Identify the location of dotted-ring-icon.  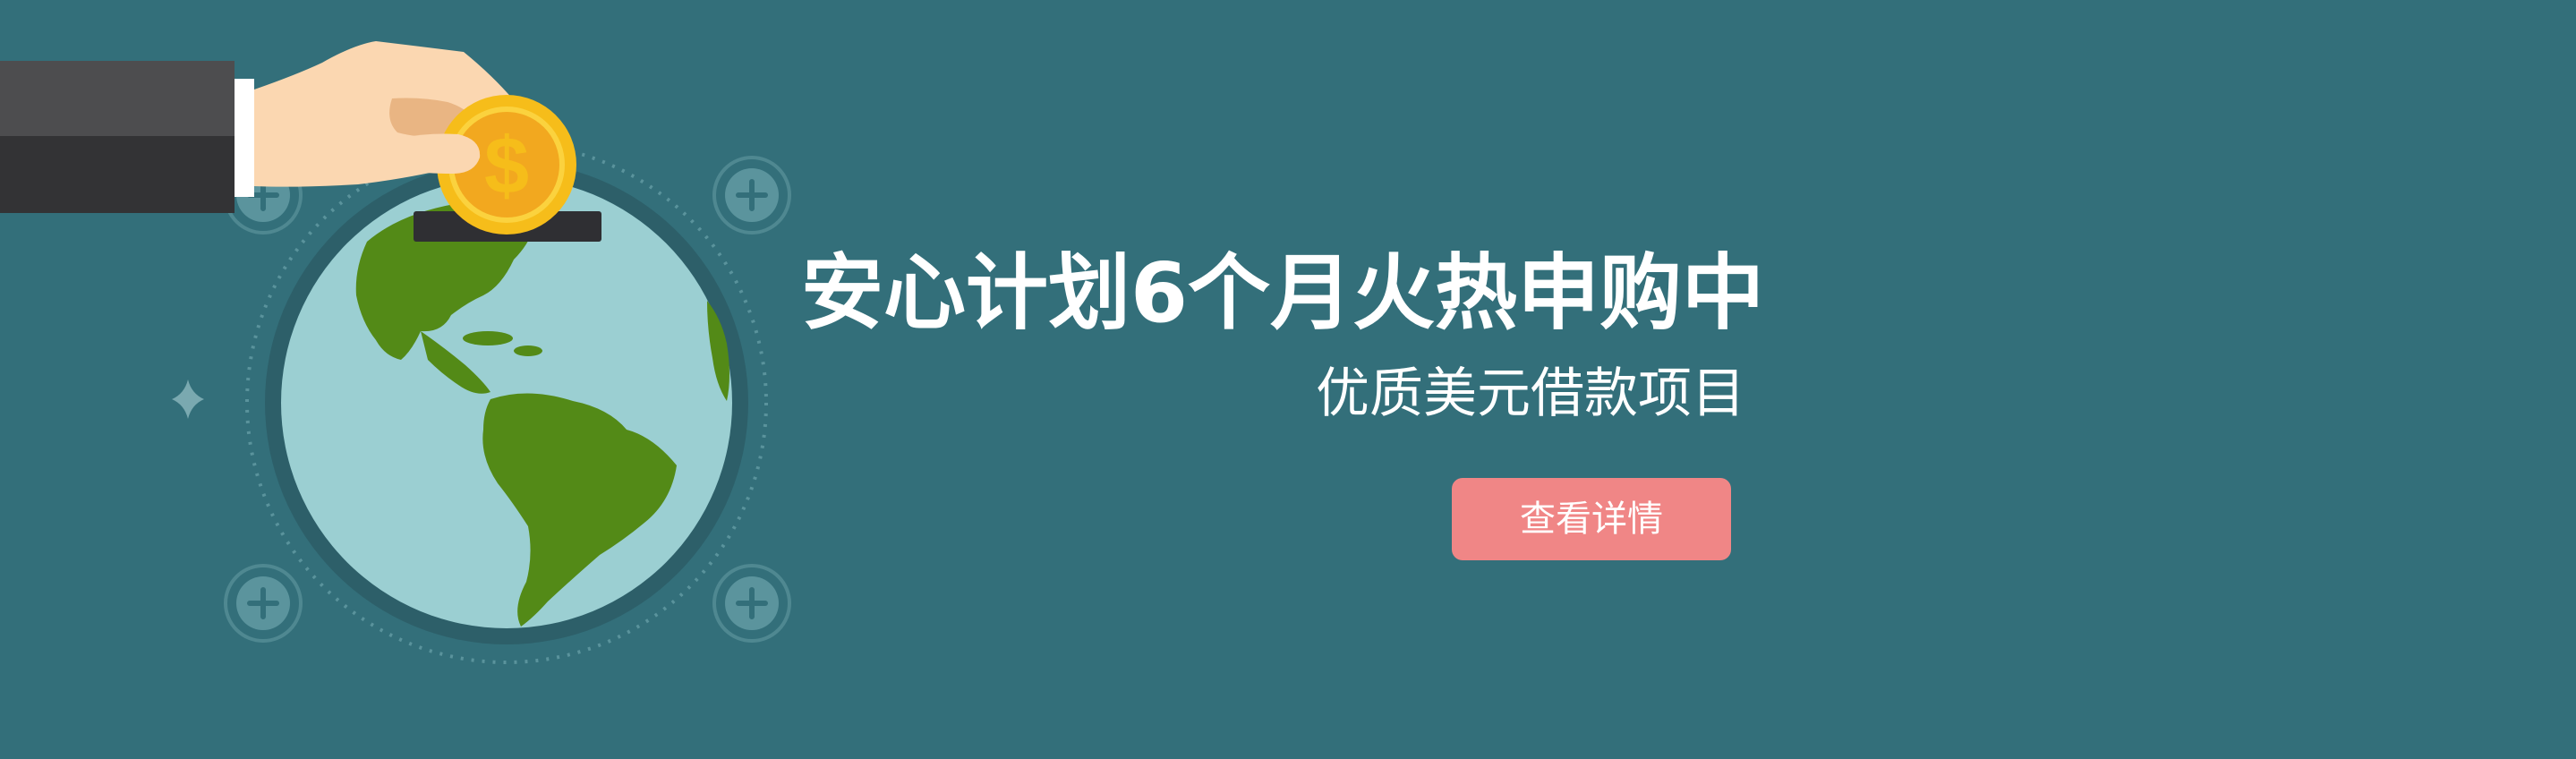
(506, 402).